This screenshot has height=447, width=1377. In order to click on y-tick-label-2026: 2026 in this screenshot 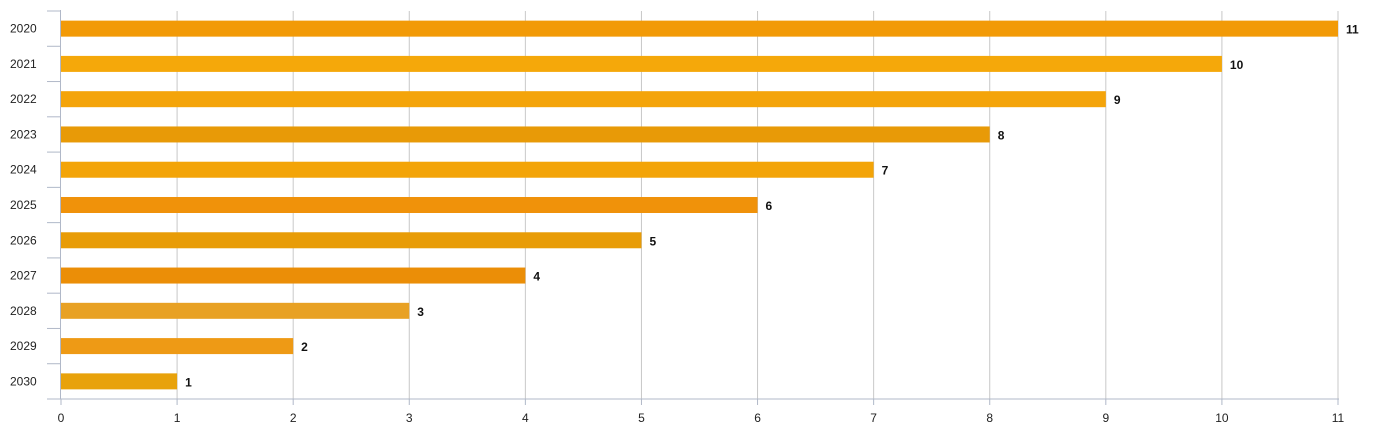, I will do `click(23, 240)`.